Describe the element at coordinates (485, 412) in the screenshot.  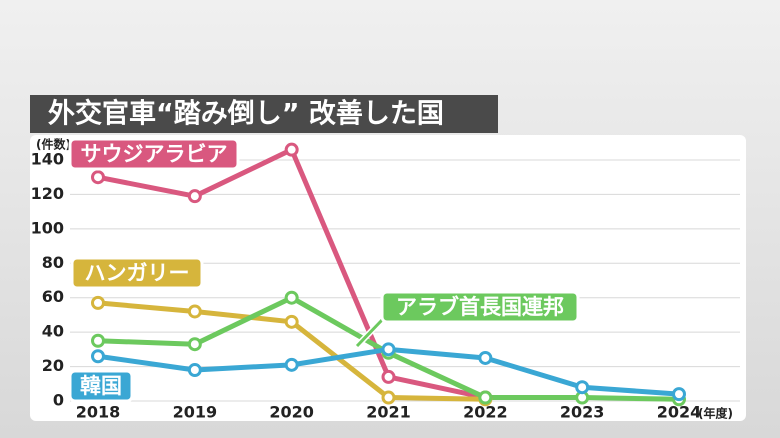
I see `x-tick-label: 2022` at that location.